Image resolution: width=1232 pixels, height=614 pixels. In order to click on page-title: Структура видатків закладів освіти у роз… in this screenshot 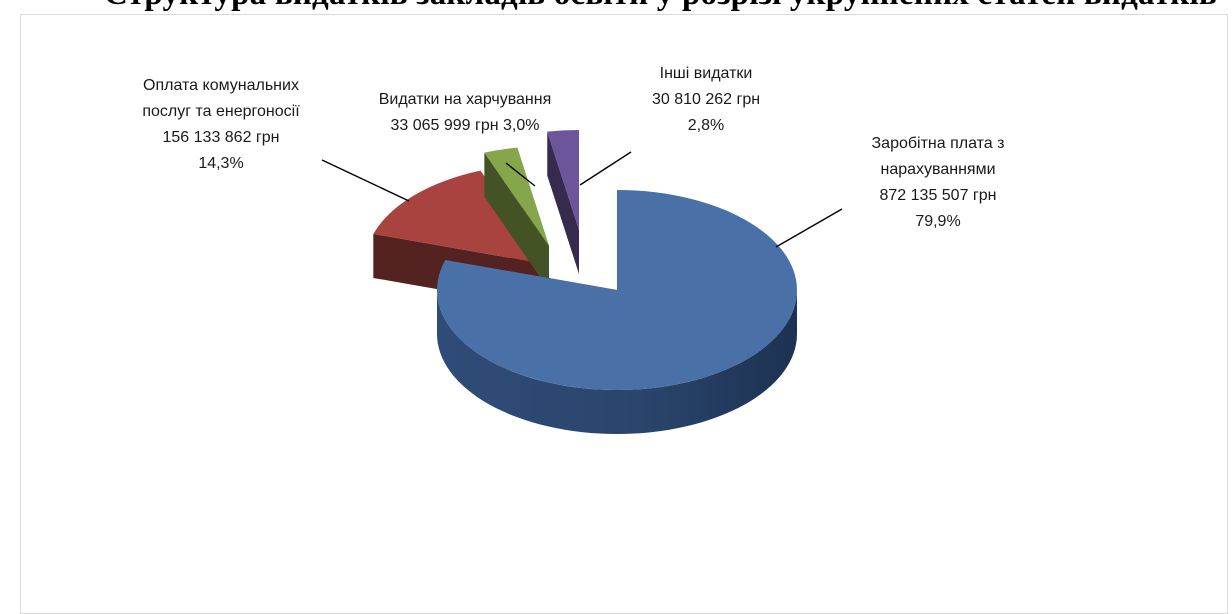, I will do `click(660, 6)`.